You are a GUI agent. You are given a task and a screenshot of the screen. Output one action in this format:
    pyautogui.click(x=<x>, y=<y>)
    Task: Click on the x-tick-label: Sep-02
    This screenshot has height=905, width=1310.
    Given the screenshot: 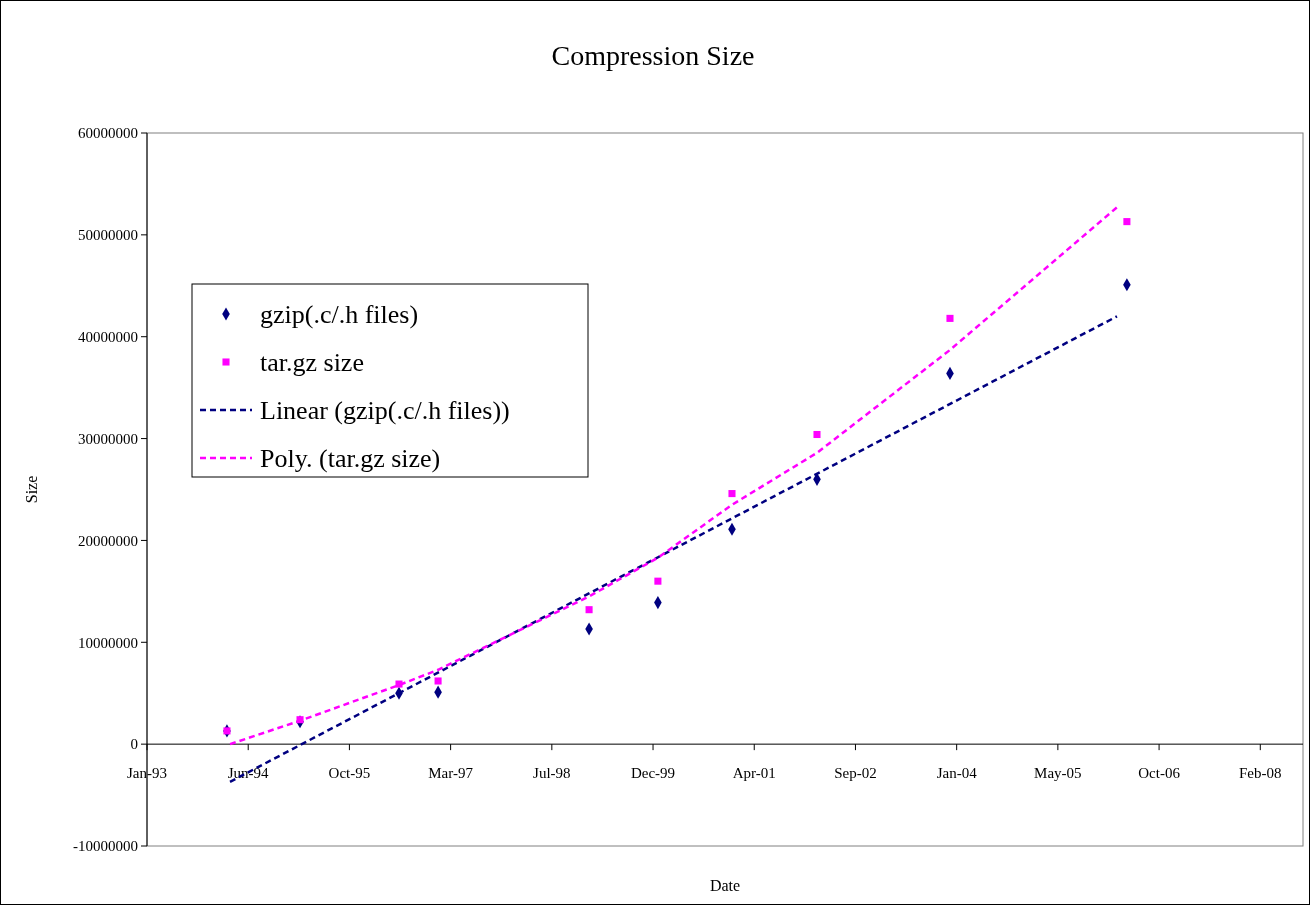 What is the action you would take?
    pyautogui.click(x=855, y=773)
    